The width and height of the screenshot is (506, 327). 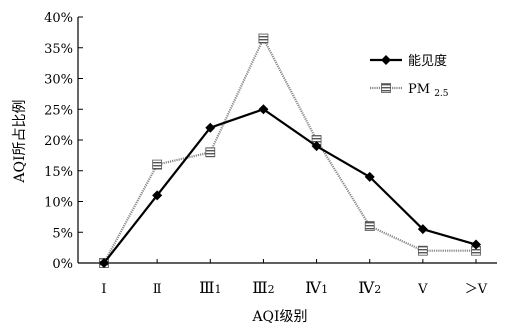 What do you see at coordinates (62, 233) in the screenshot?
I see `y-tick-label: 5%` at bounding box center [62, 233].